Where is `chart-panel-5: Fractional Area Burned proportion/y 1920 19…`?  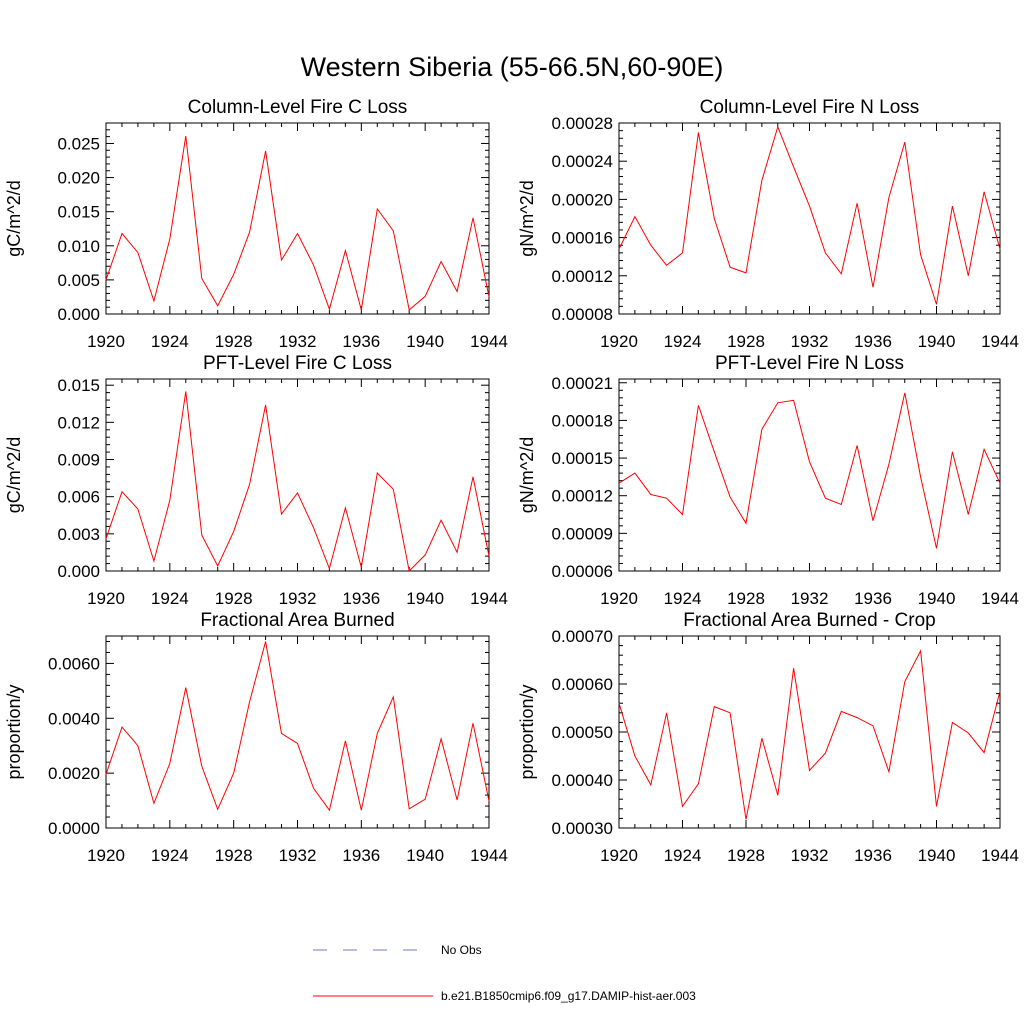 chart-panel-5: Fractional Area Burned proportion/y 1920 19… is located at coordinates (256, 737).